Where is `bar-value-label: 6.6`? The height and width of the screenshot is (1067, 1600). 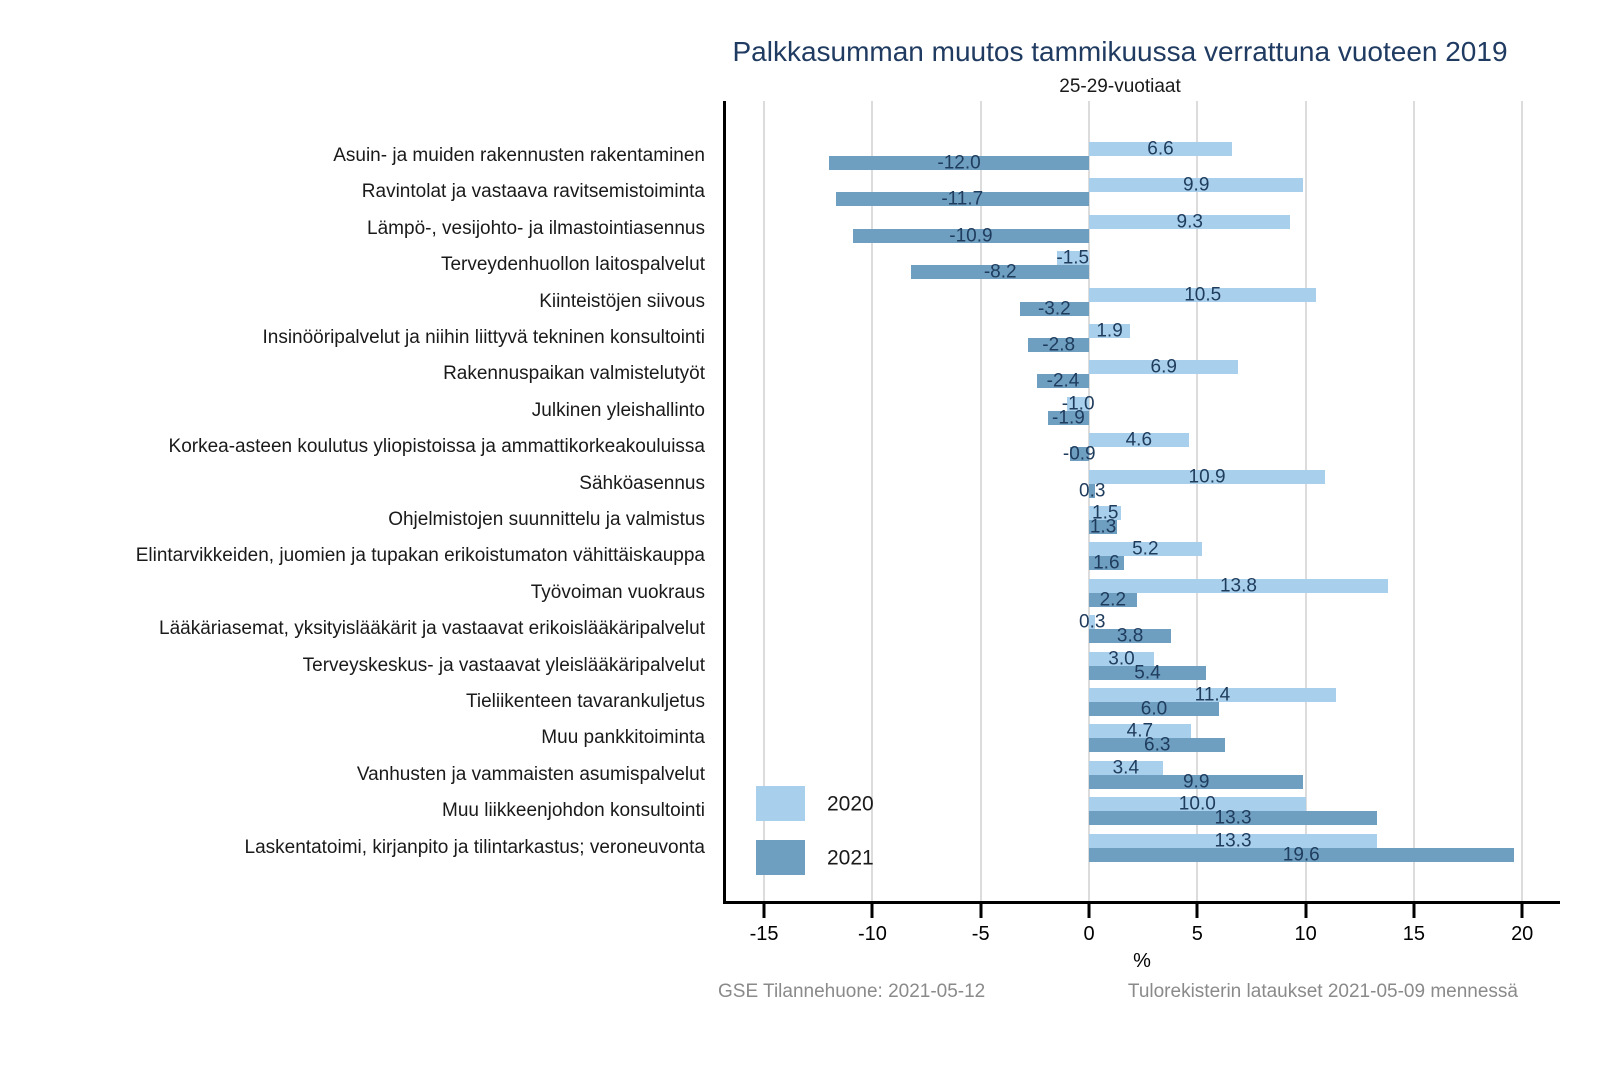
bar-value-label: 6.6 is located at coordinates (1160, 149).